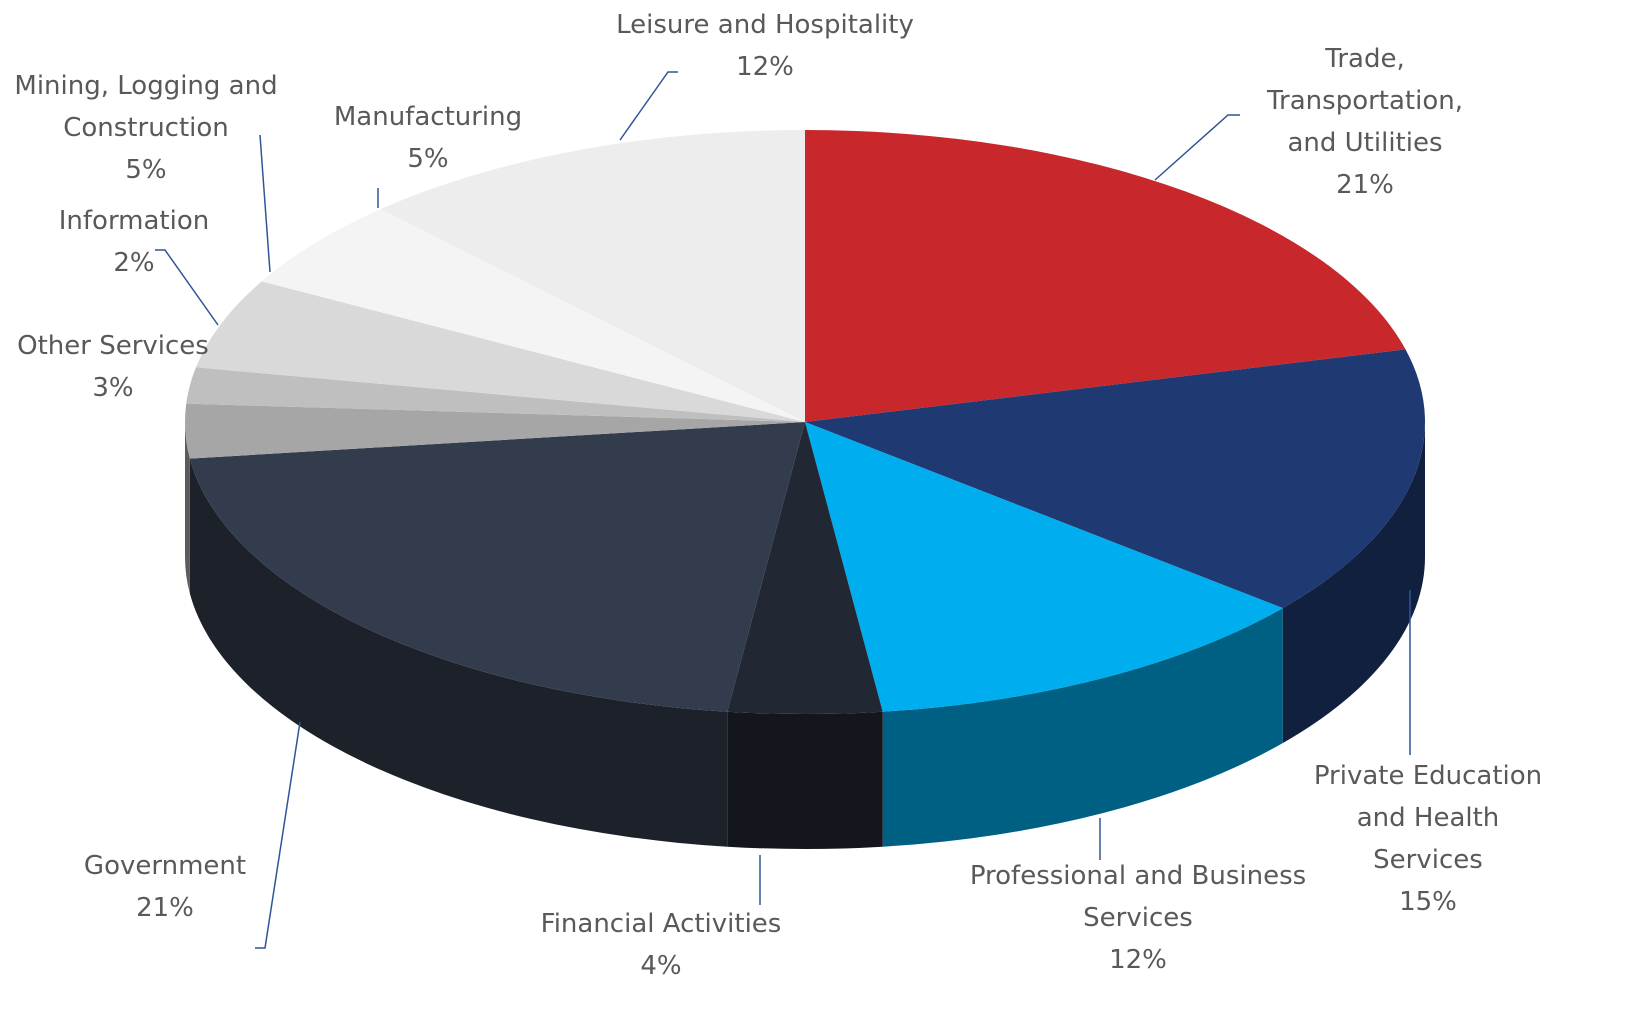 Image resolution: width=1651 pixels, height=1026 pixels. I want to click on category-label: Other Services, so click(113, 346).